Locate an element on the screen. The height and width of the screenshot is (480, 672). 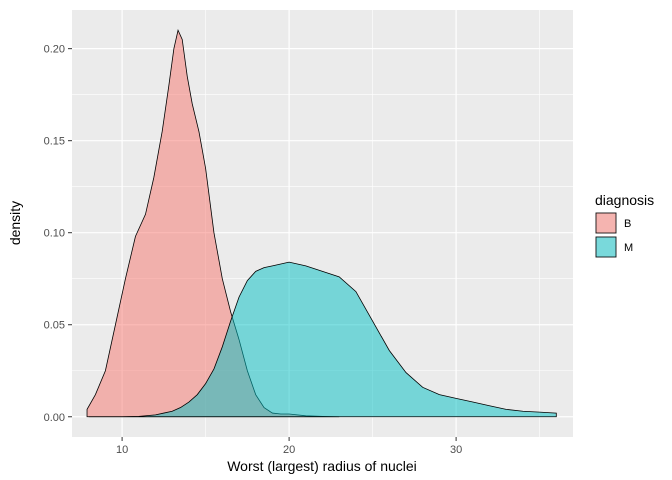
x-axis: 10 20 30 is located at coordinates (289, 446).